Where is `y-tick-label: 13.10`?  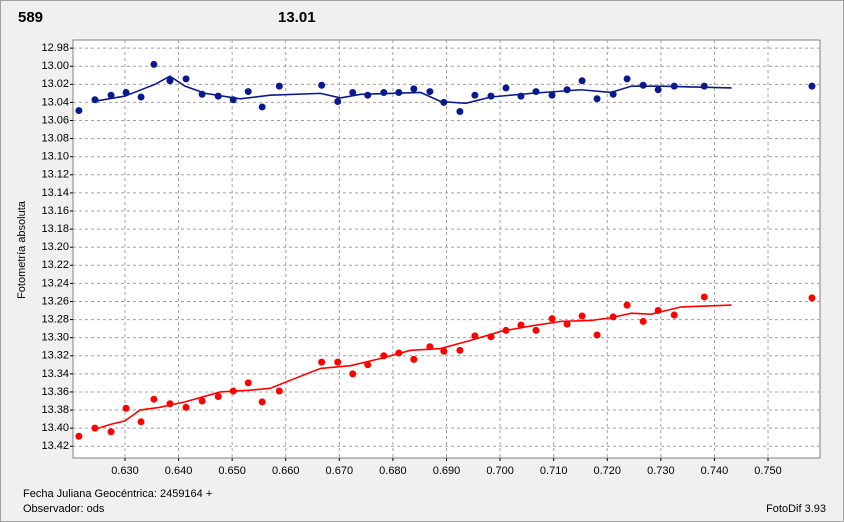 y-tick-label: 13.10 is located at coordinates (55, 157).